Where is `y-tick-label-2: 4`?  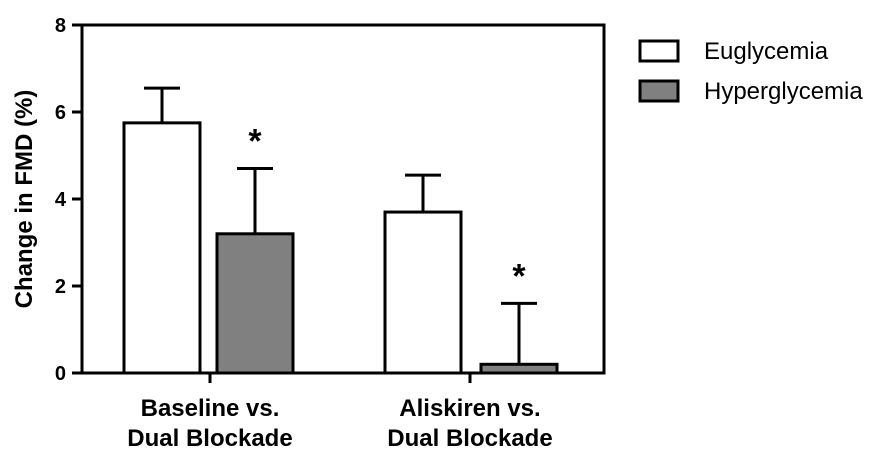 y-tick-label-2: 4 is located at coordinates (61, 200).